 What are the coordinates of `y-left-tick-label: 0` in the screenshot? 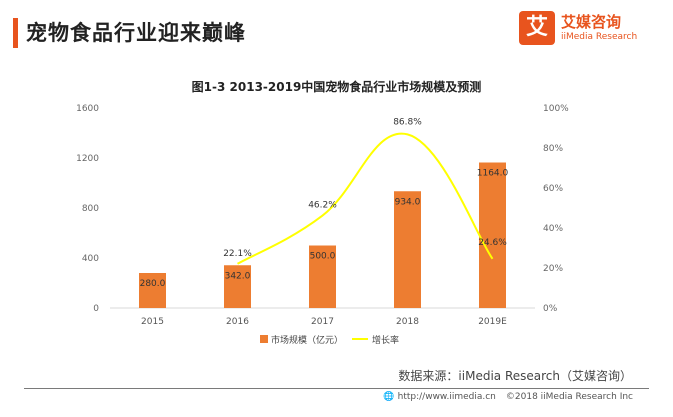 It's located at (96, 309).